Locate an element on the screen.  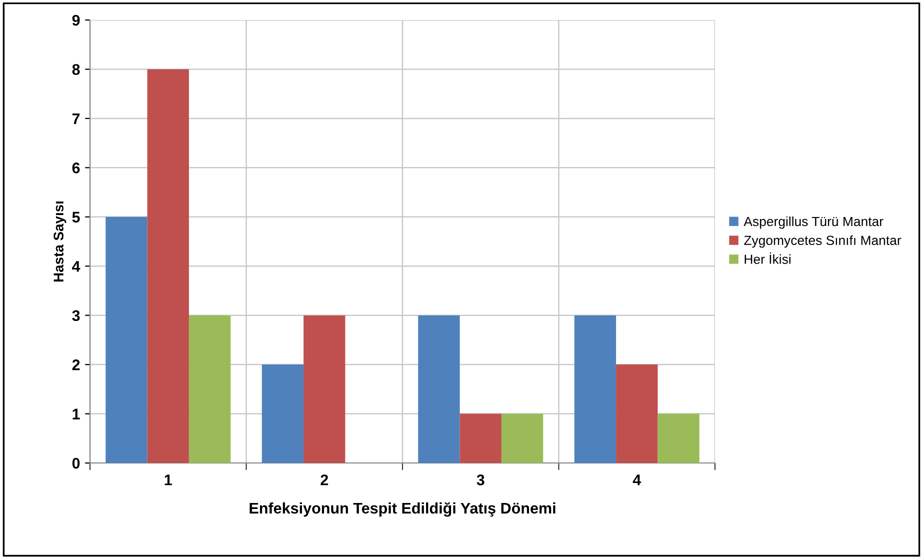
legend-label: Aspergillus Türü Mantar is located at coordinates (814, 222).